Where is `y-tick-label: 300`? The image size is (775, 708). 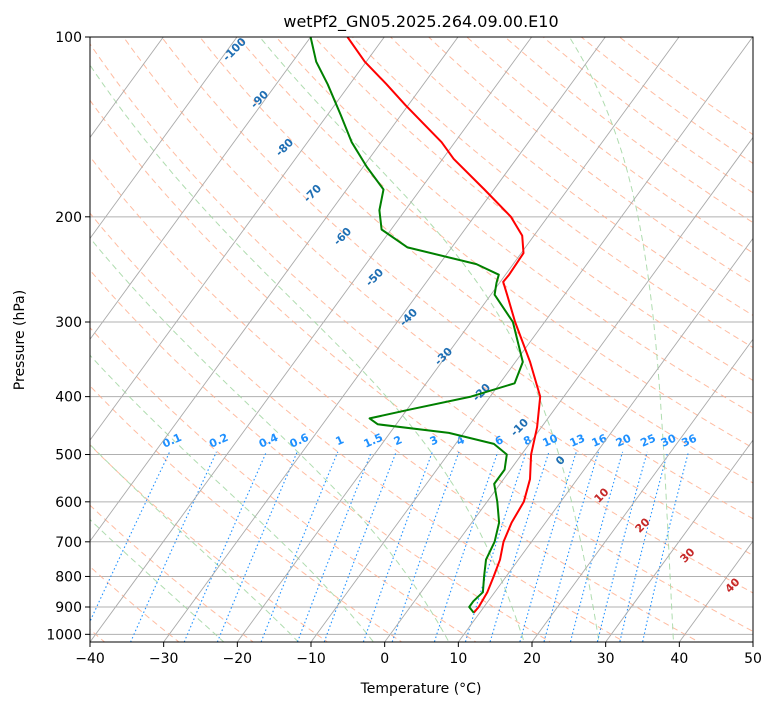 y-tick-label: 300 is located at coordinates (68, 323).